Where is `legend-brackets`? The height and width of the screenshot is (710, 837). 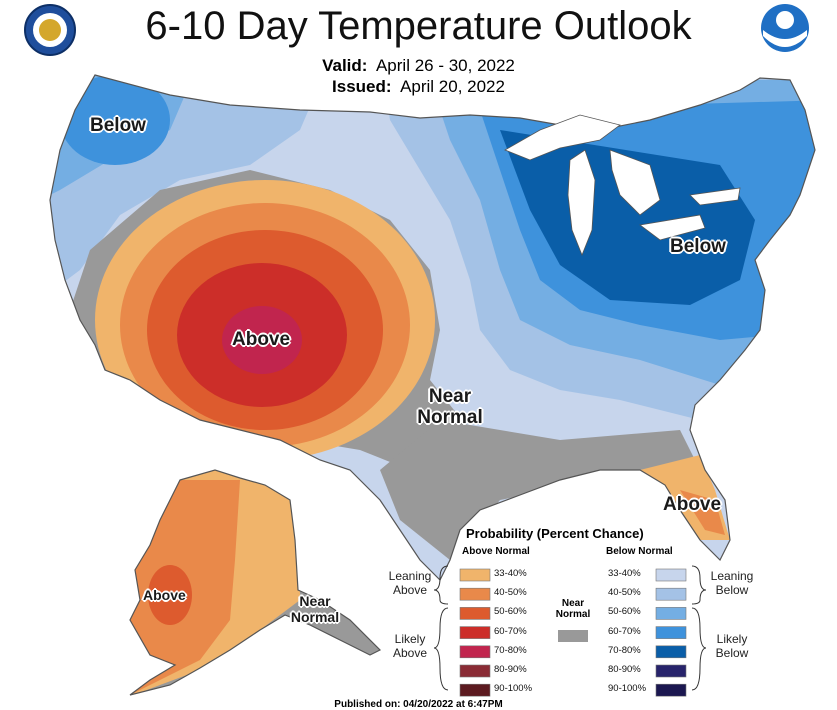 legend-brackets is located at coordinates (570, 628).